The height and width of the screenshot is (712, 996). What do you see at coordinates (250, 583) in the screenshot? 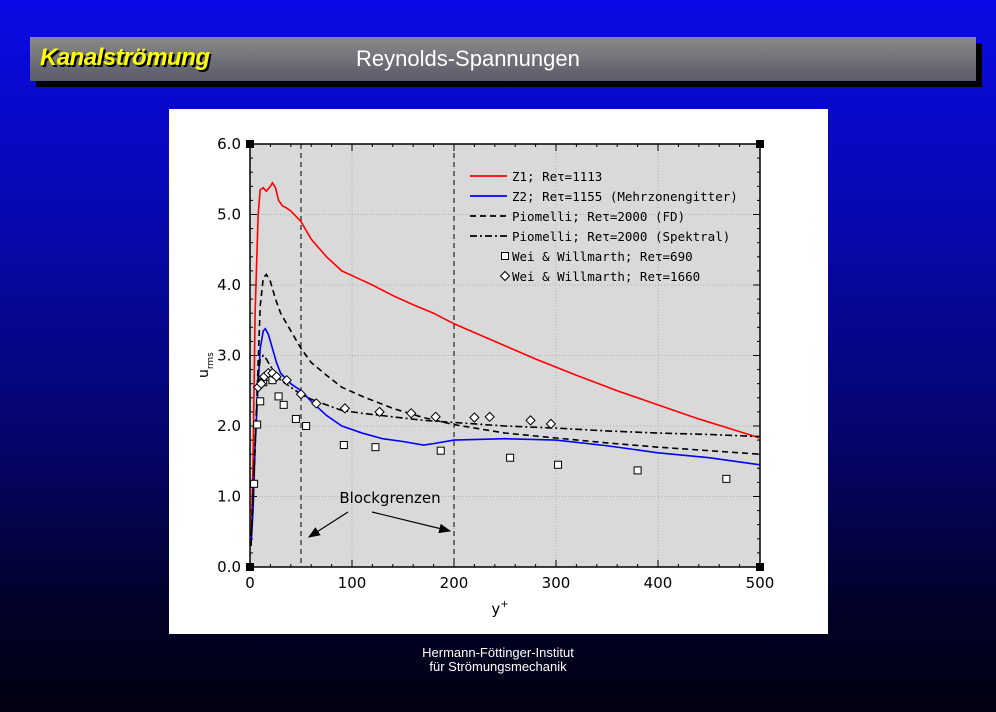
I see `x-tick-label: 0` at bounding box center [250, 583].